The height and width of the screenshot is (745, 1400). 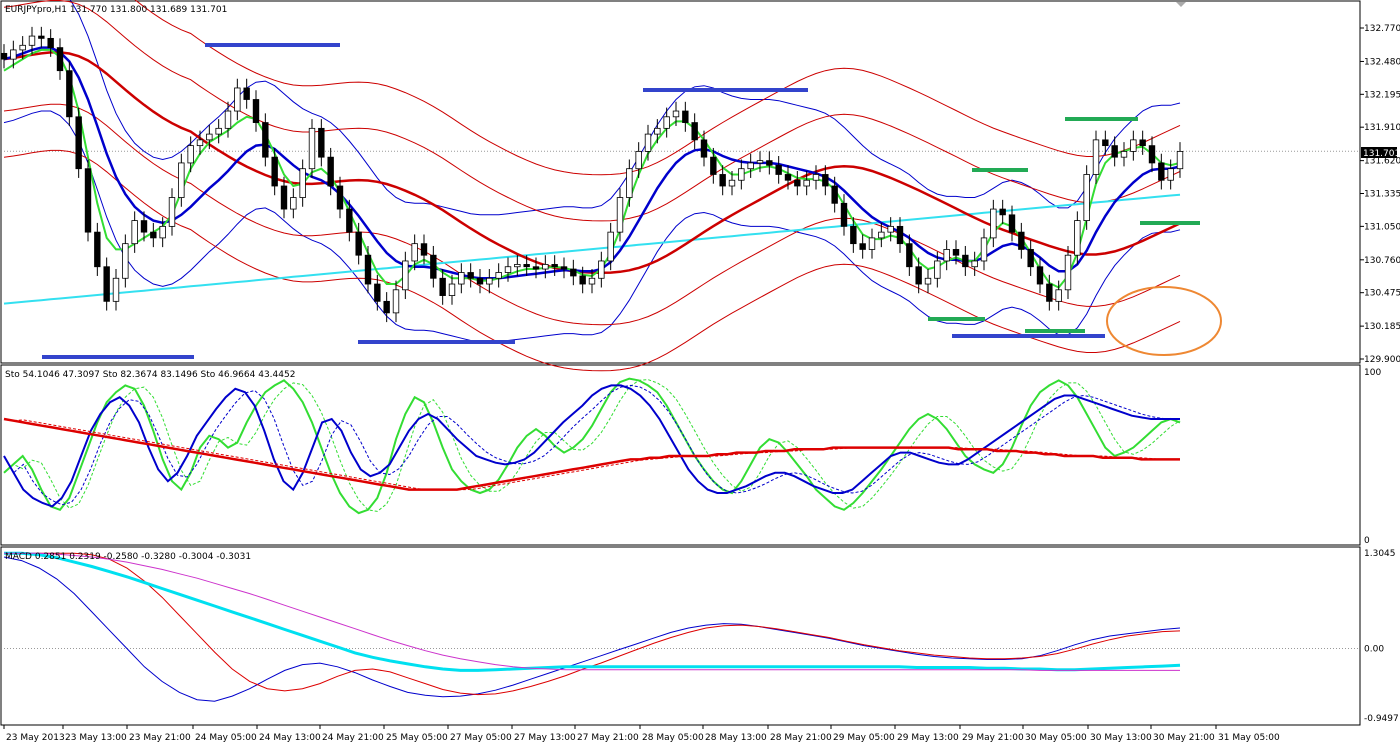 I want to click on price-tick-label: 130.760, so click(x=1382, y=261).